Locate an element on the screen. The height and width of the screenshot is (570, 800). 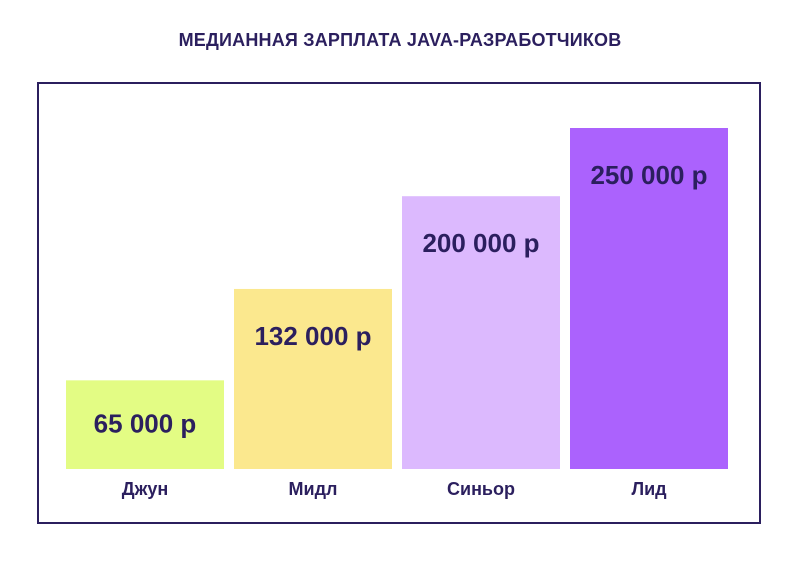
chart-title: МЕДИАННАЯ ЗАРПЛАТА JAVA-РАЗРАБОТЧИКОВ is located at coordinates (400, 40).